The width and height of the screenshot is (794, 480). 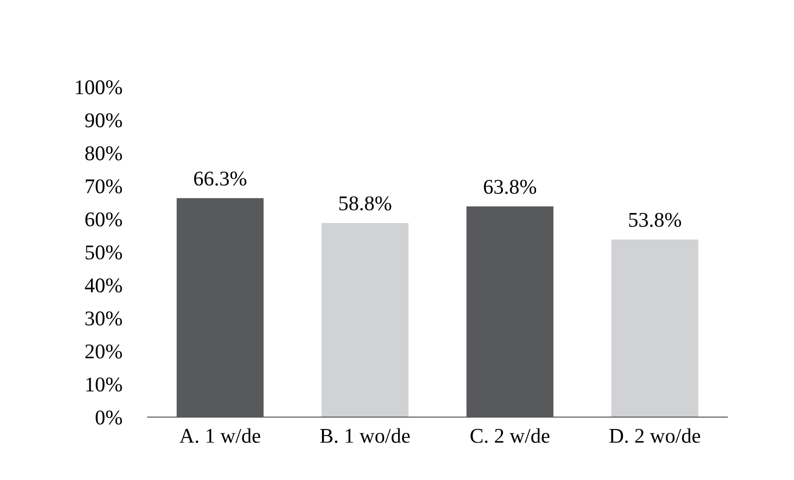 I want to click on y-tick-label: 50%, so click(x=104, y=252).